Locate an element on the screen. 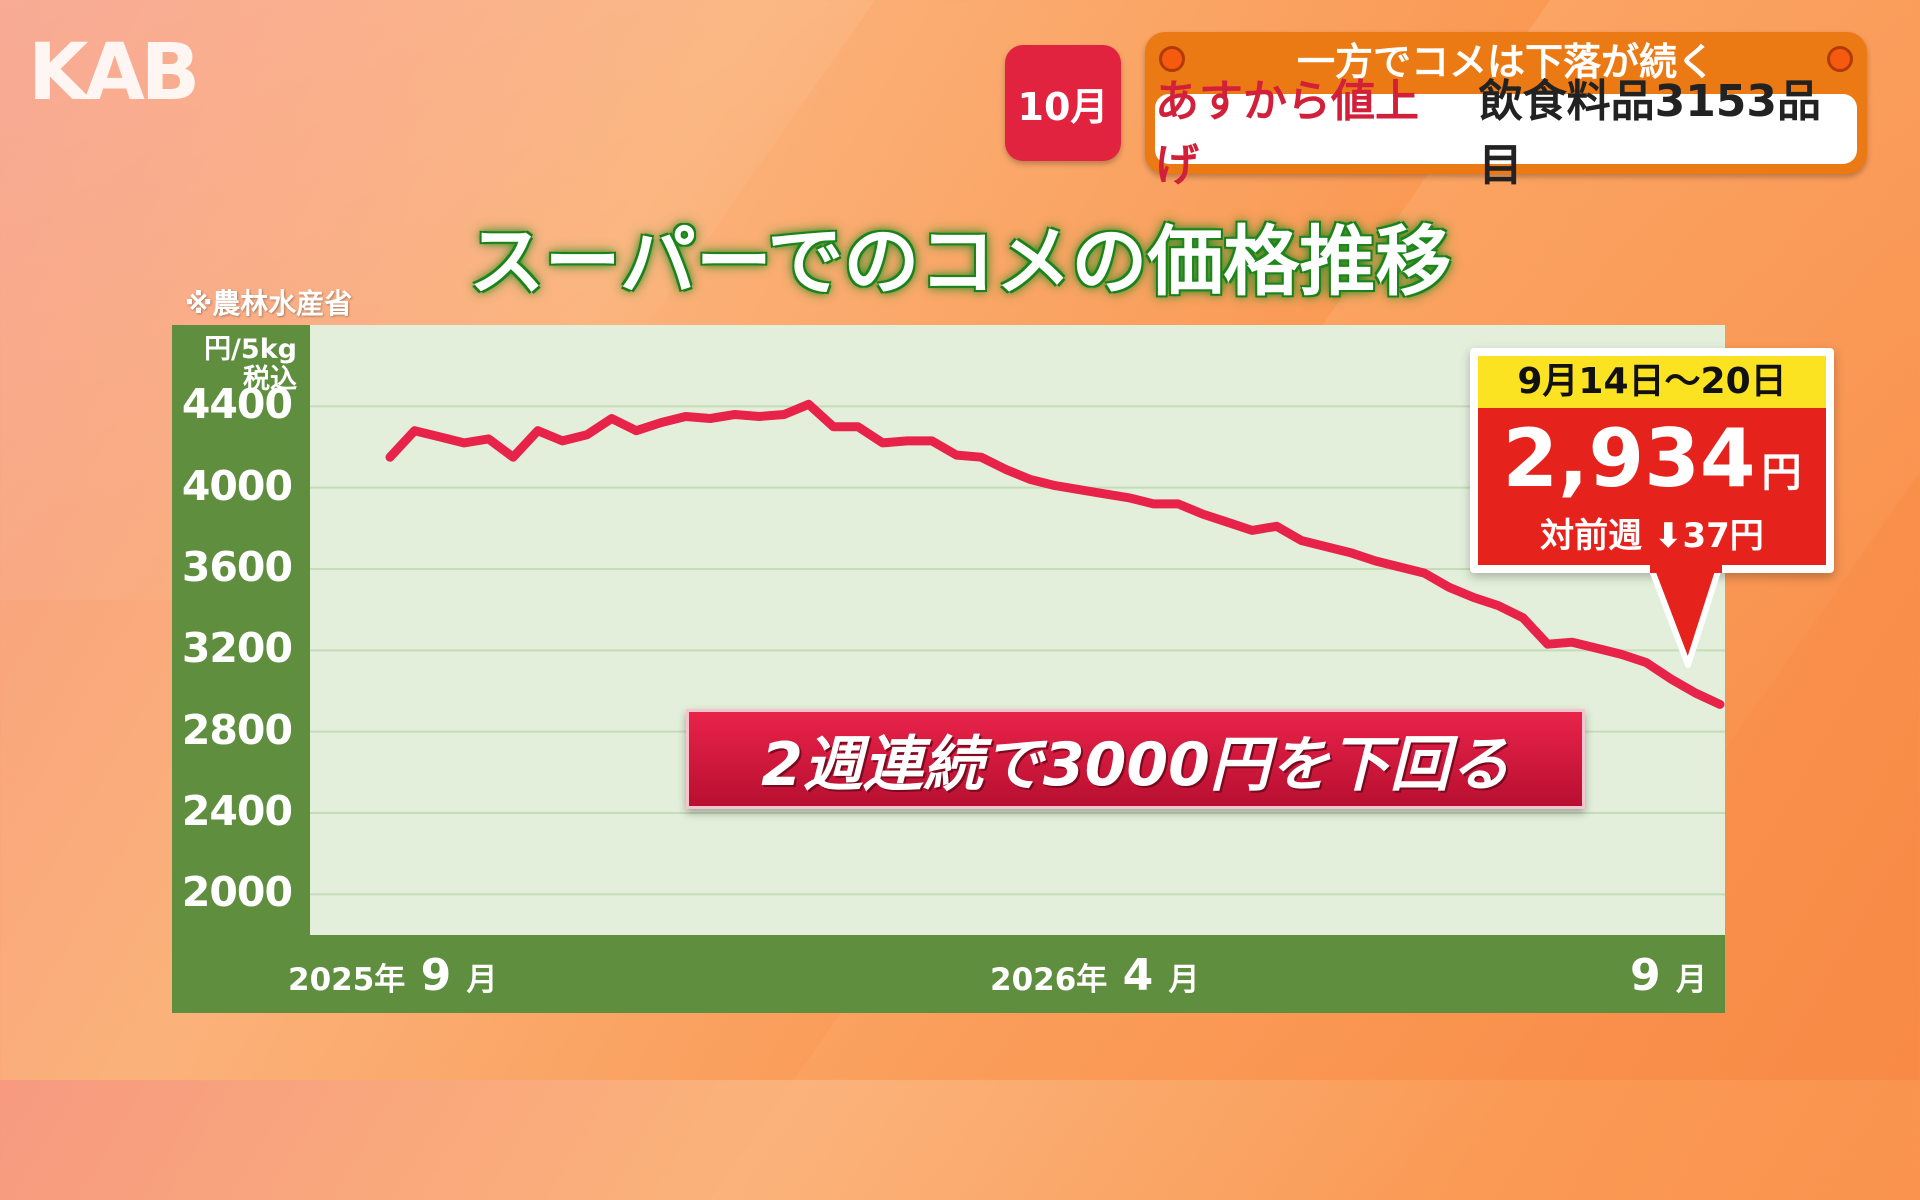 This screenshot has height=1200, width=1920. annotation-banner: 2週連続で3000円を下回る is located at coordinates (1135, 759).